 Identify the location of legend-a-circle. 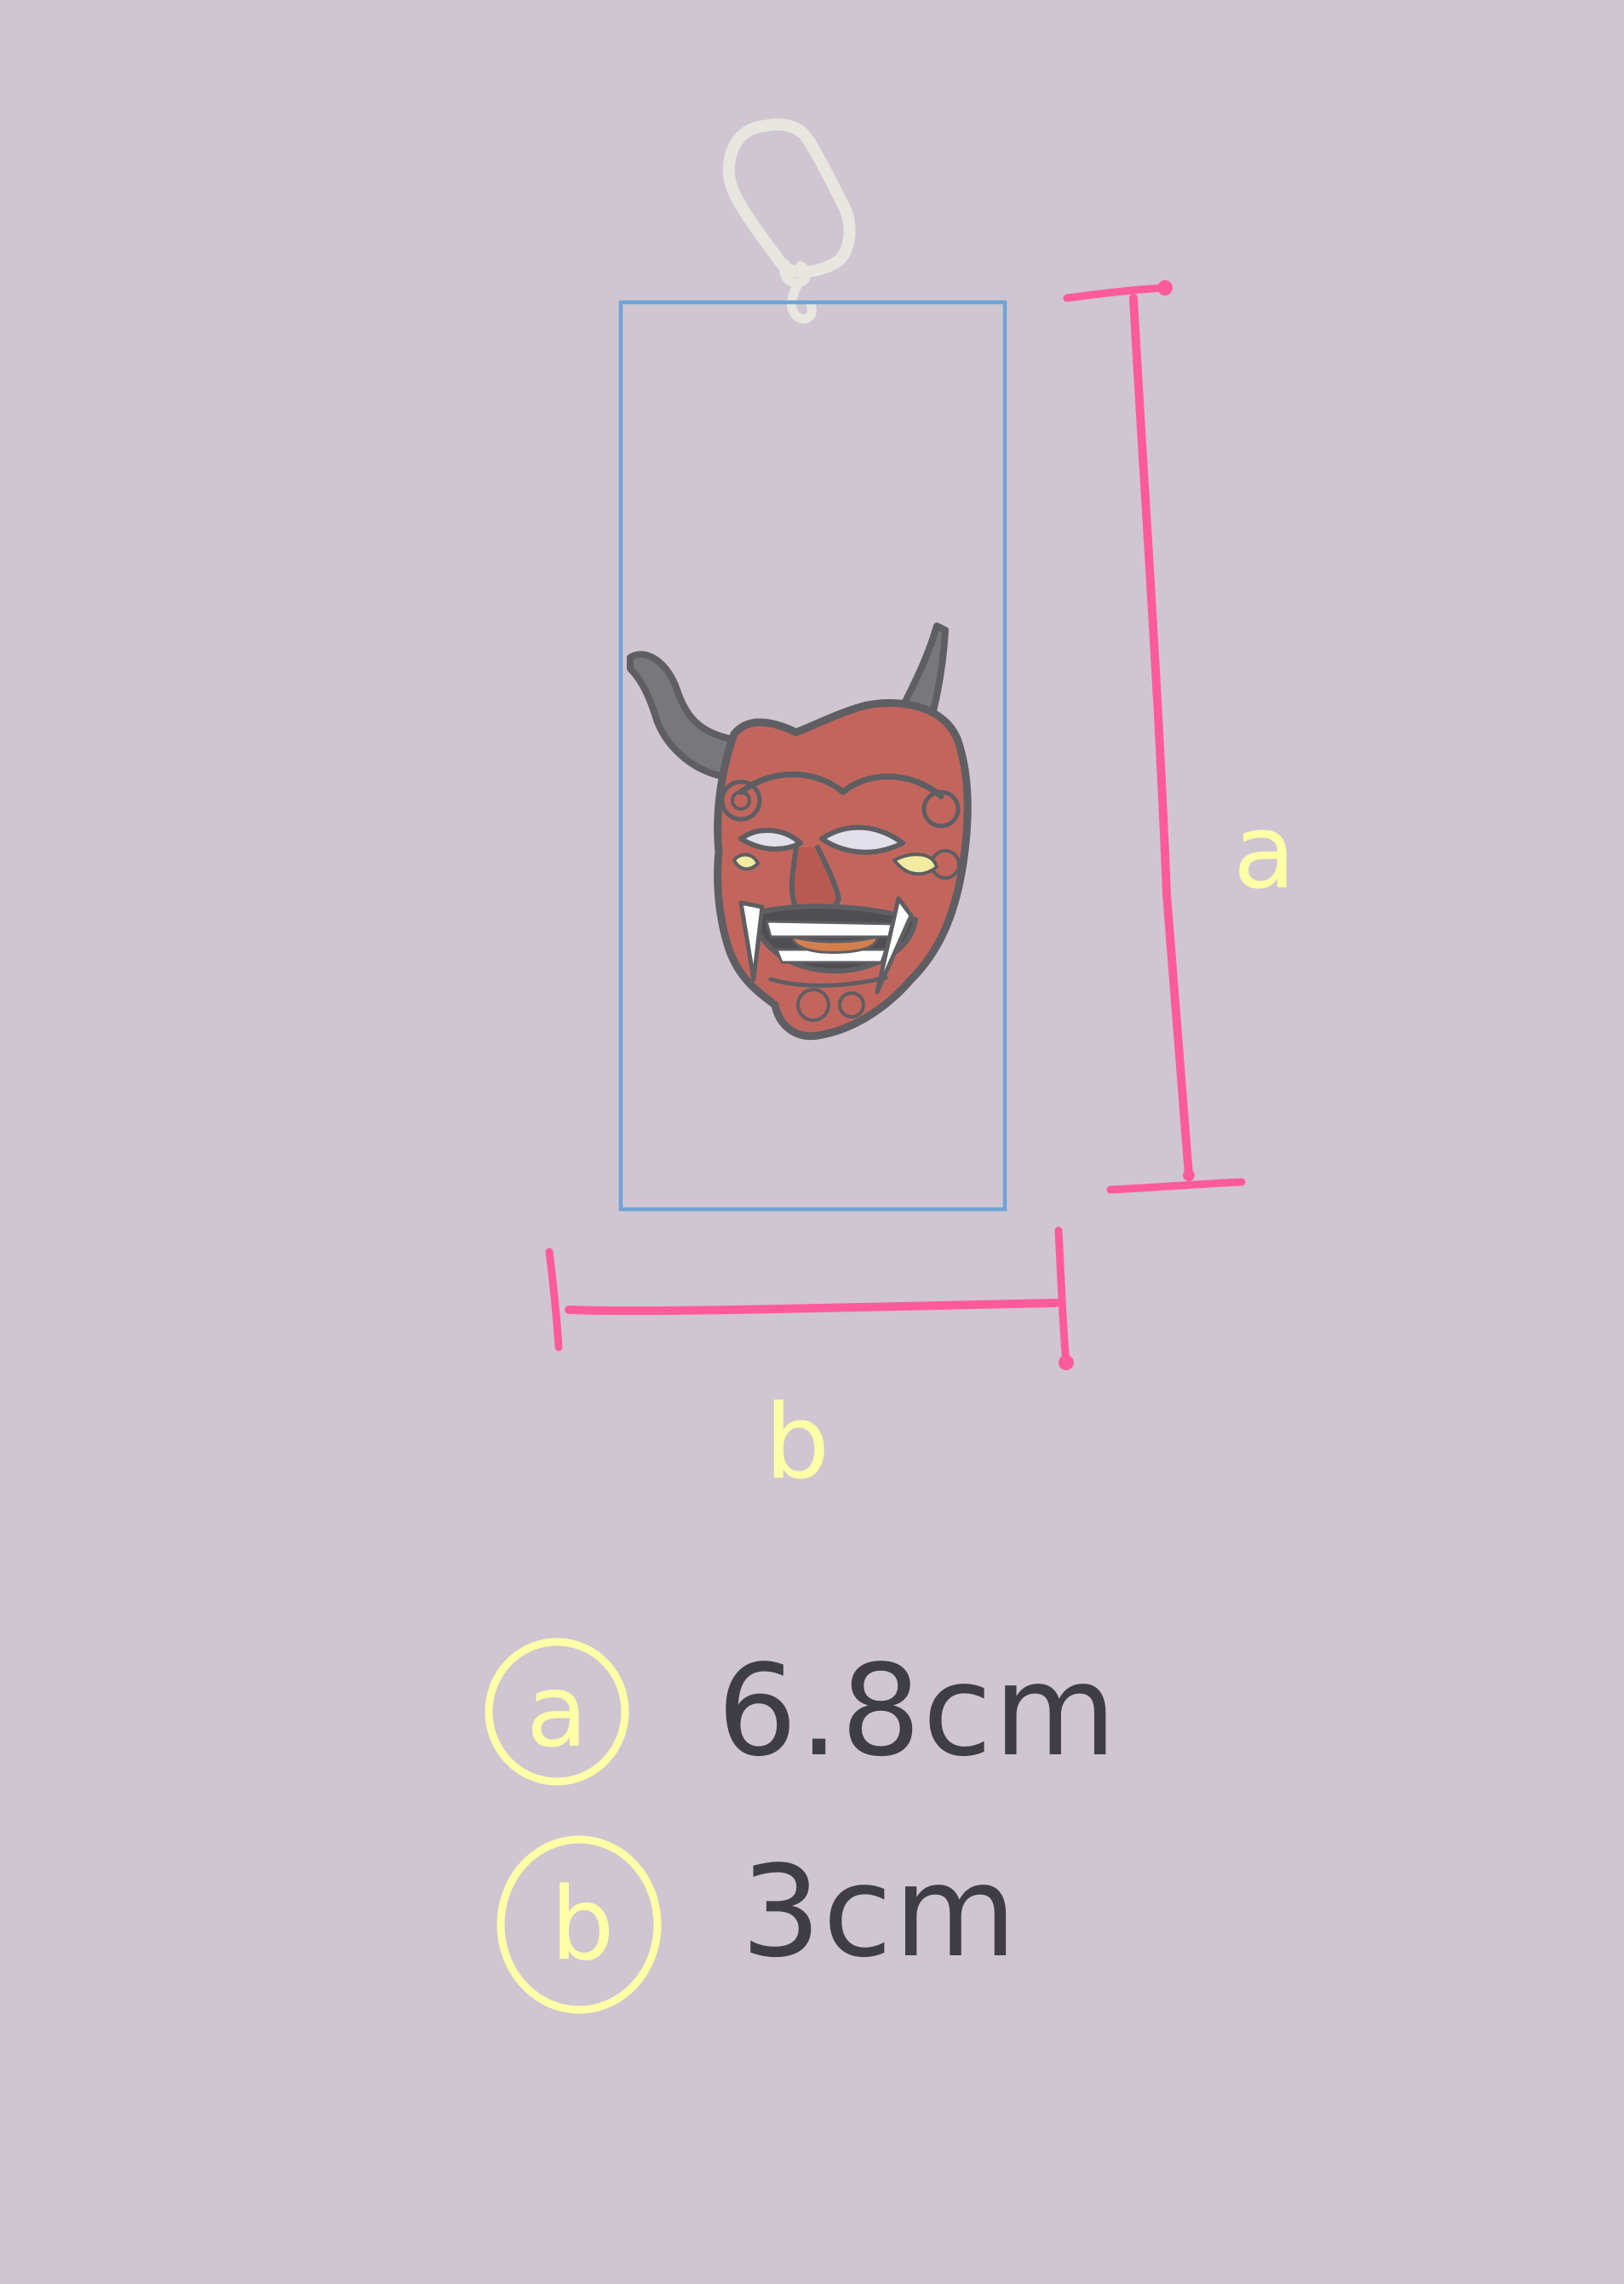
(557, 1712).